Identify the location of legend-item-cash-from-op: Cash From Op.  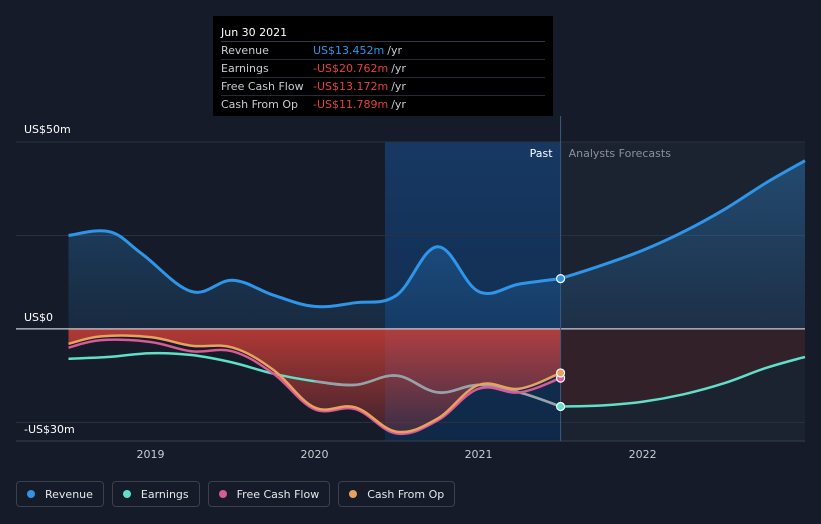
(397, 494).